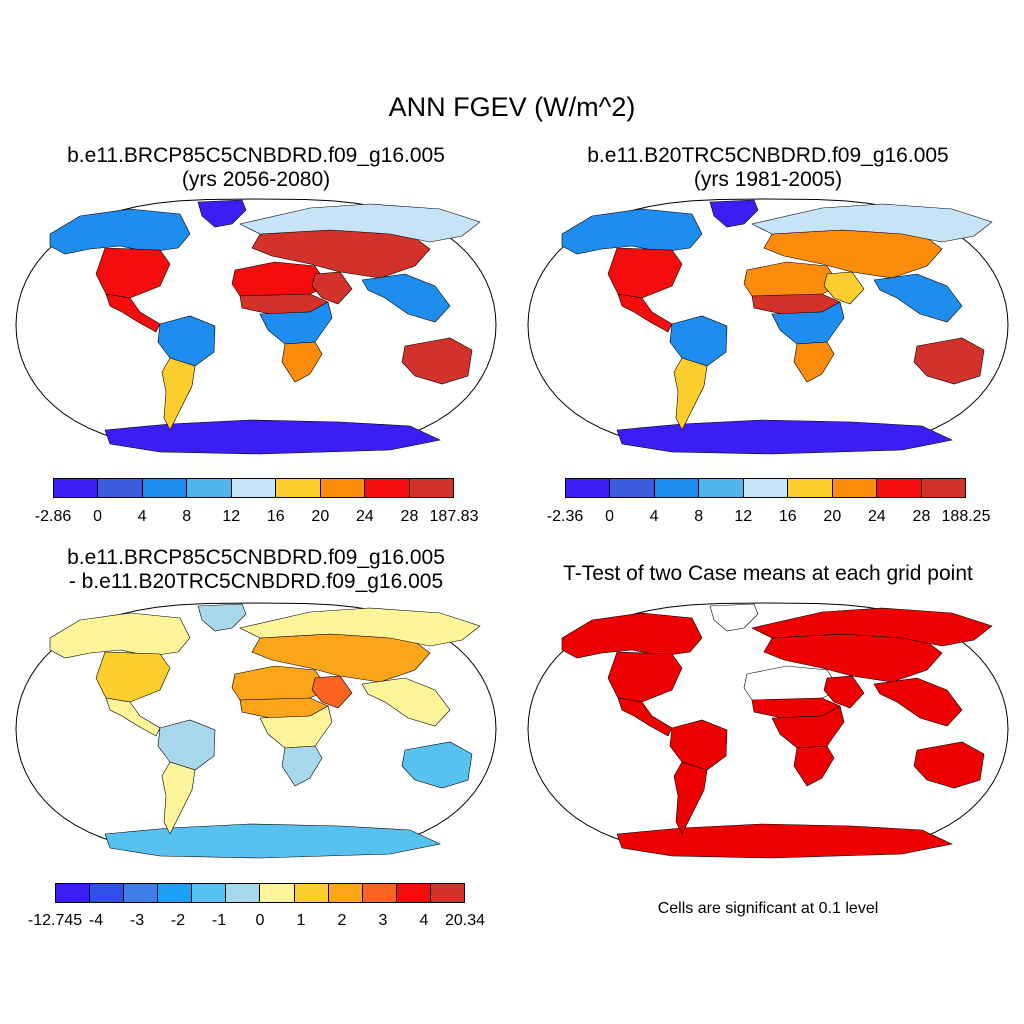 The width and height of the screenshot is (1024, 1024). What do you see at coordinates (465, 920) in the screenshot?
I see `colorbar-tick-label: 20.34` at bounding box center [465, 920].